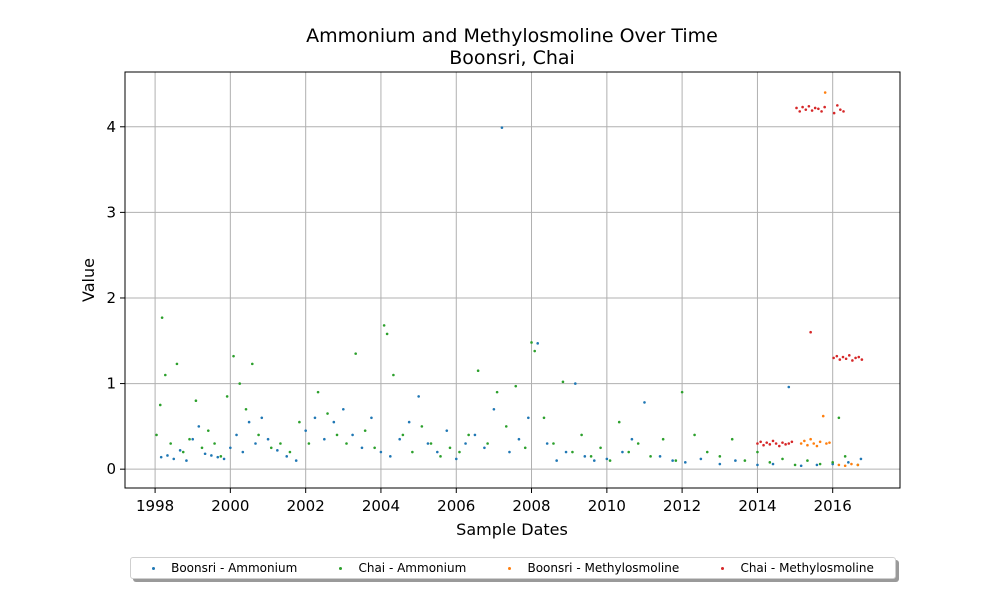 This screenshot has width=1000, height=600. What do you see at coordinates (381, 506) in the screenshot?
I see `x-tick-label: 2004` at bounding box center [381, 506].